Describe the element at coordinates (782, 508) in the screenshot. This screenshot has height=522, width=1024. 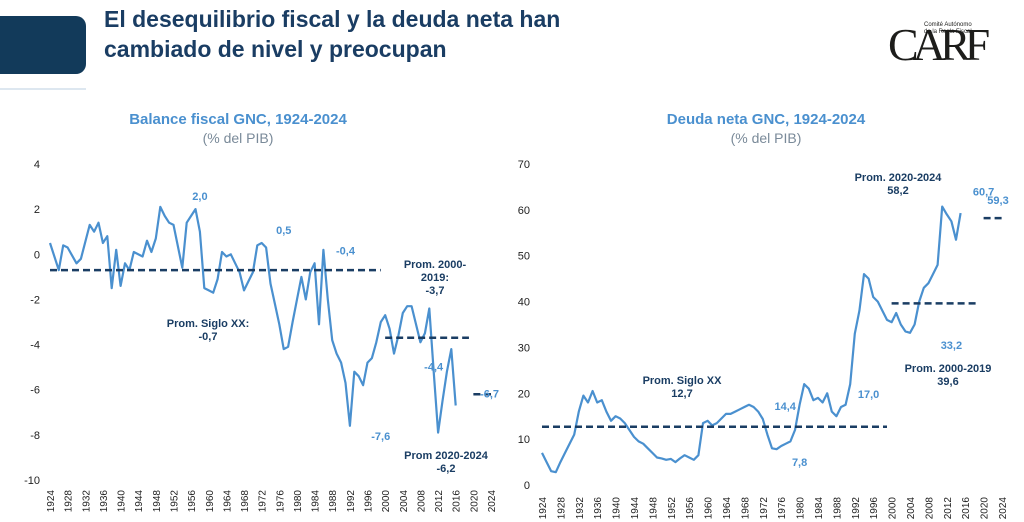
I see `debt-x-tick: 1976` at that location.